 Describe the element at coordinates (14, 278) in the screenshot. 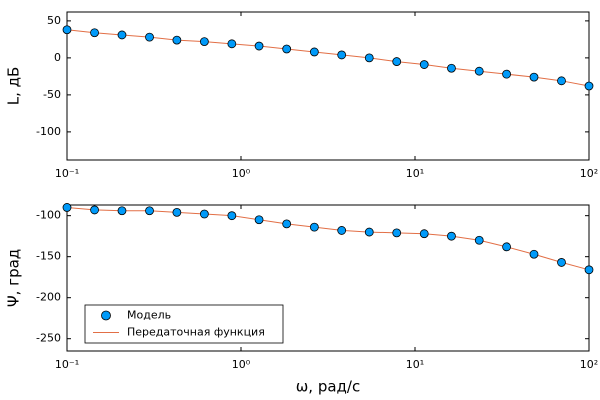

I see `y-axis-label: Ψ, град` at that location.